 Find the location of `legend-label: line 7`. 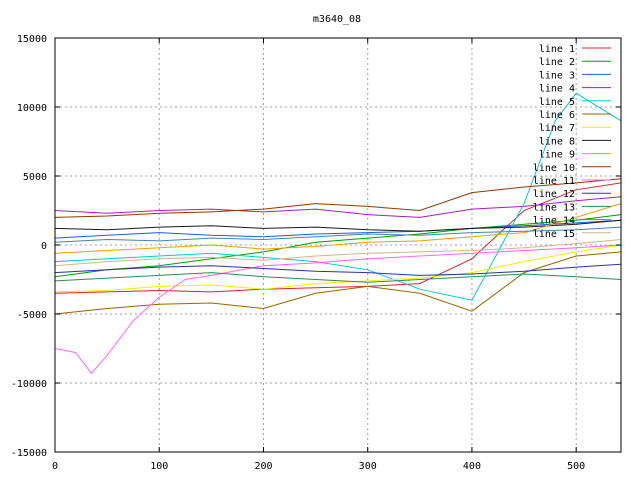

legend-label: line 7 is located at coordinates (557, 128).